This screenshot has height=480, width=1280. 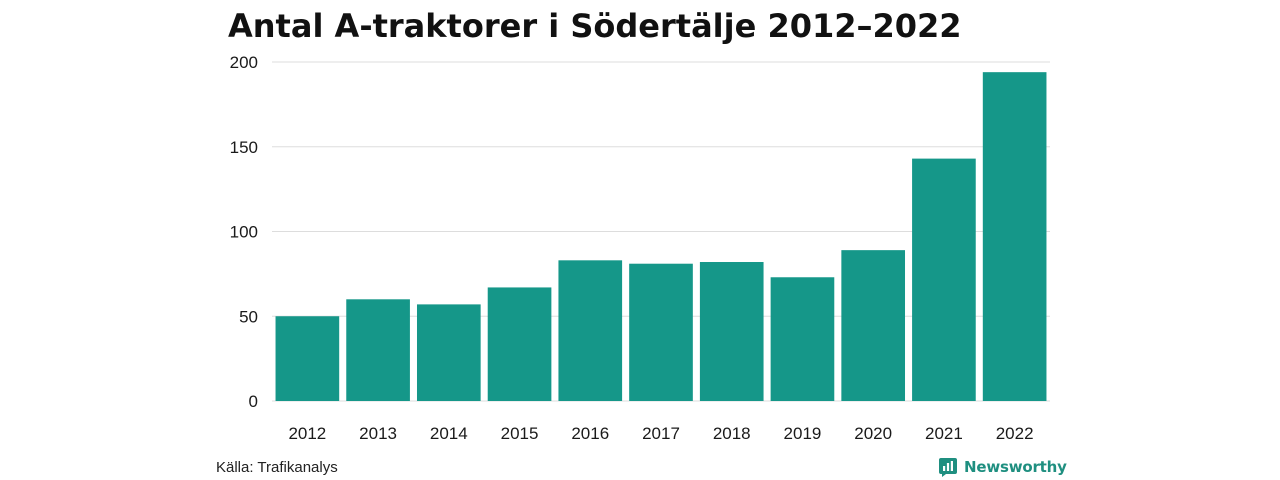 I want to click on bar-2014, so click(x=448, y=352).